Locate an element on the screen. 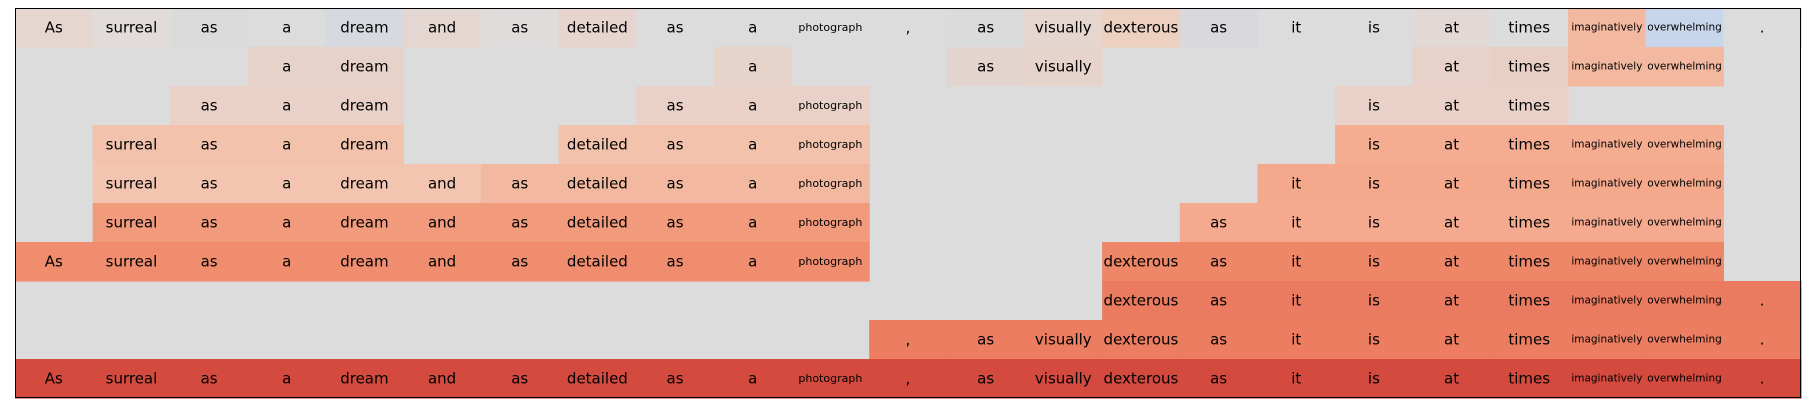  heatmap-token-label: and is located at coordinates (442, 262).